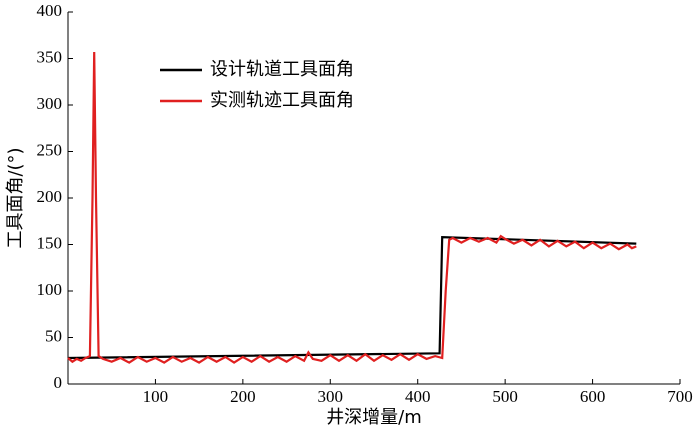  I want to click on y-tick-label: 300, so click(50, 103).